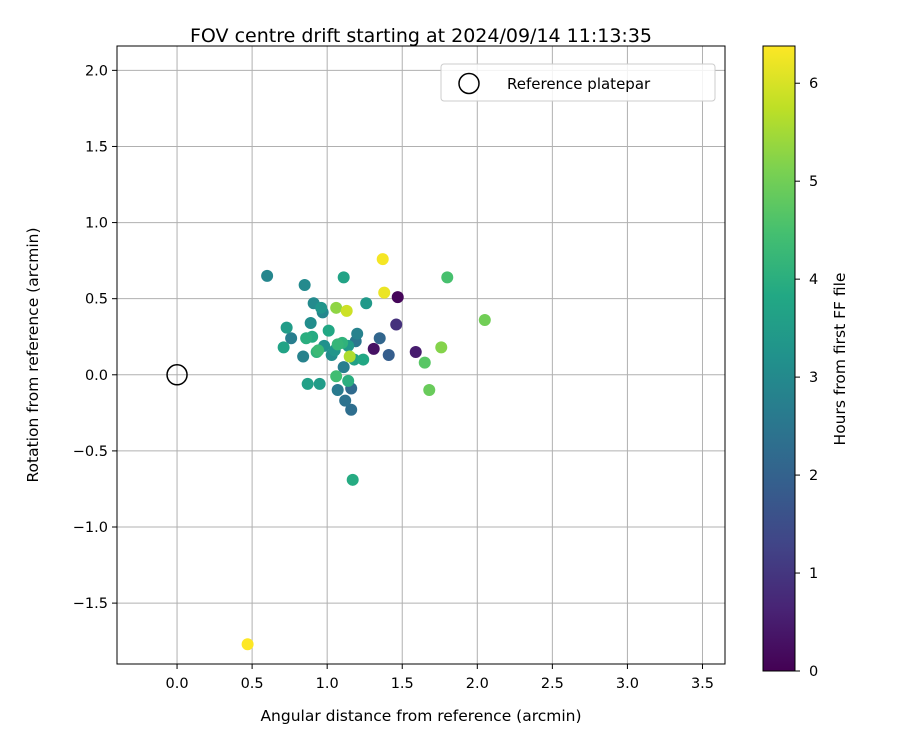  Describe the element at coordinates (702, 684) in the screenshot. I see `x-tick-label: 3.5` at that location.